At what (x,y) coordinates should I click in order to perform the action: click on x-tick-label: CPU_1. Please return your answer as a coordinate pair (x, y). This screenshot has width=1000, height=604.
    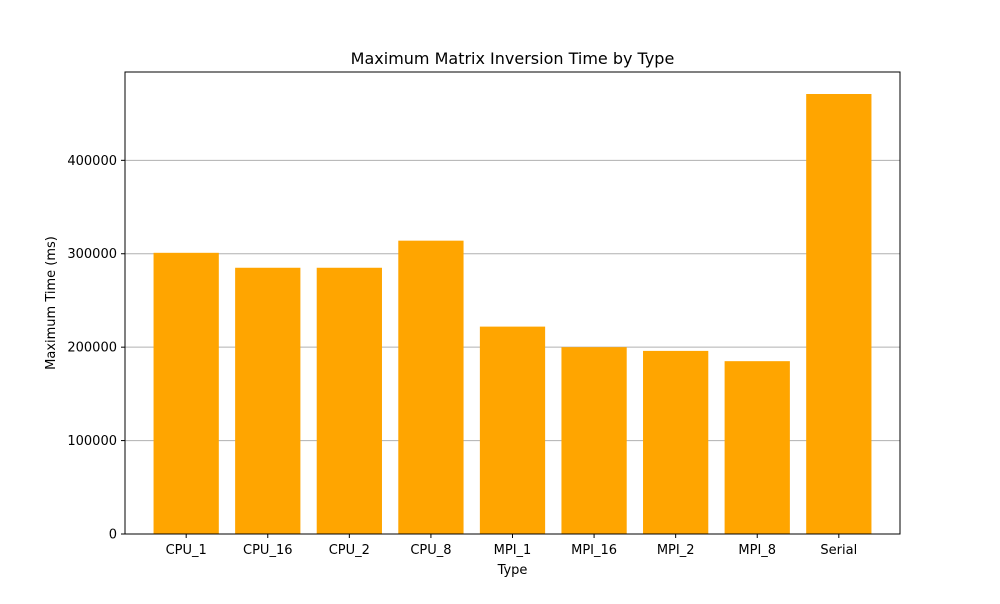
    Looking at the image, I should click on (186, 550).